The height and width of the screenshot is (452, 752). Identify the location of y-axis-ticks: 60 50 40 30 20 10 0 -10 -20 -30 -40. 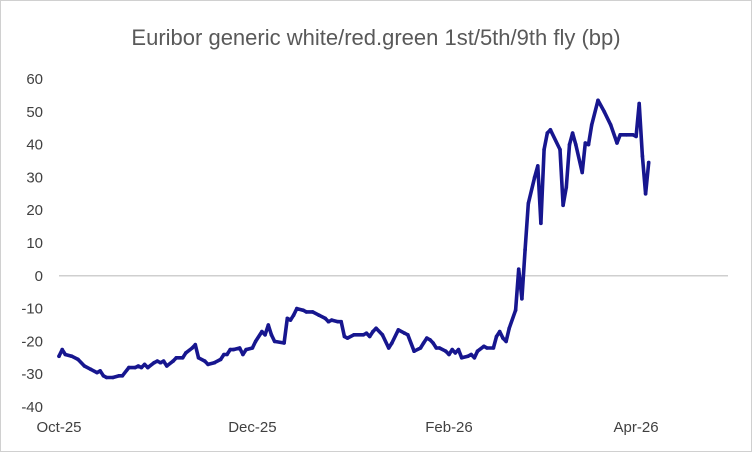
(32, 243).